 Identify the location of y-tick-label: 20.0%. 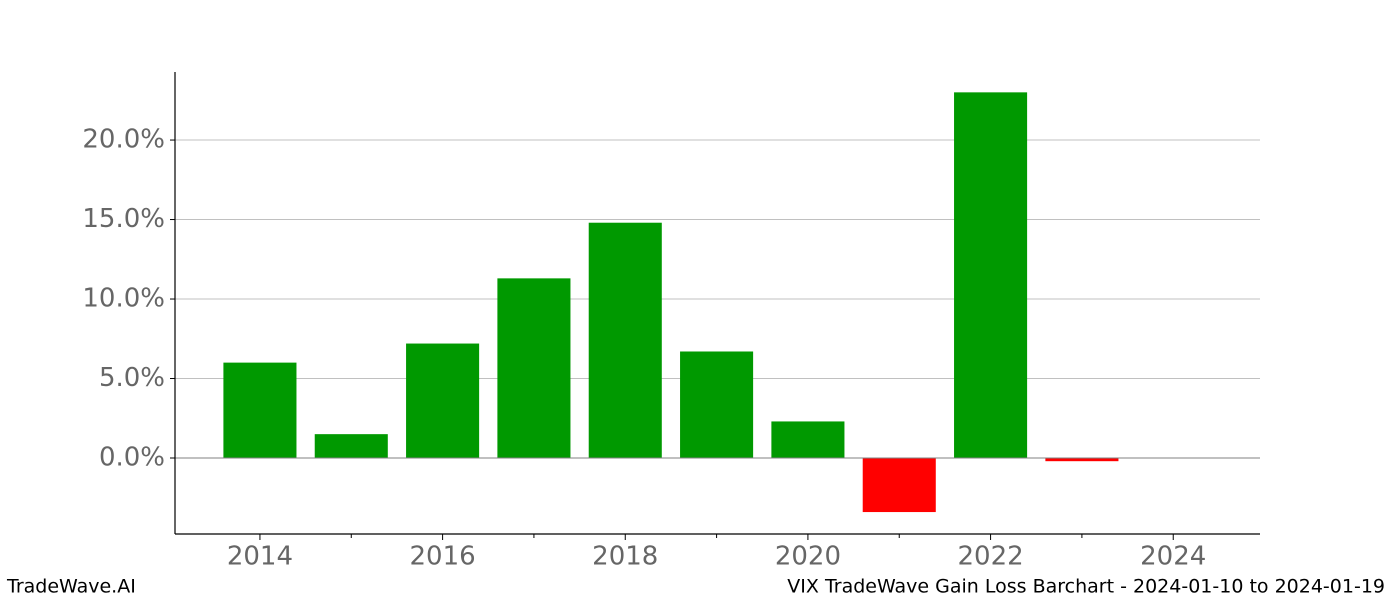
(123, 140).